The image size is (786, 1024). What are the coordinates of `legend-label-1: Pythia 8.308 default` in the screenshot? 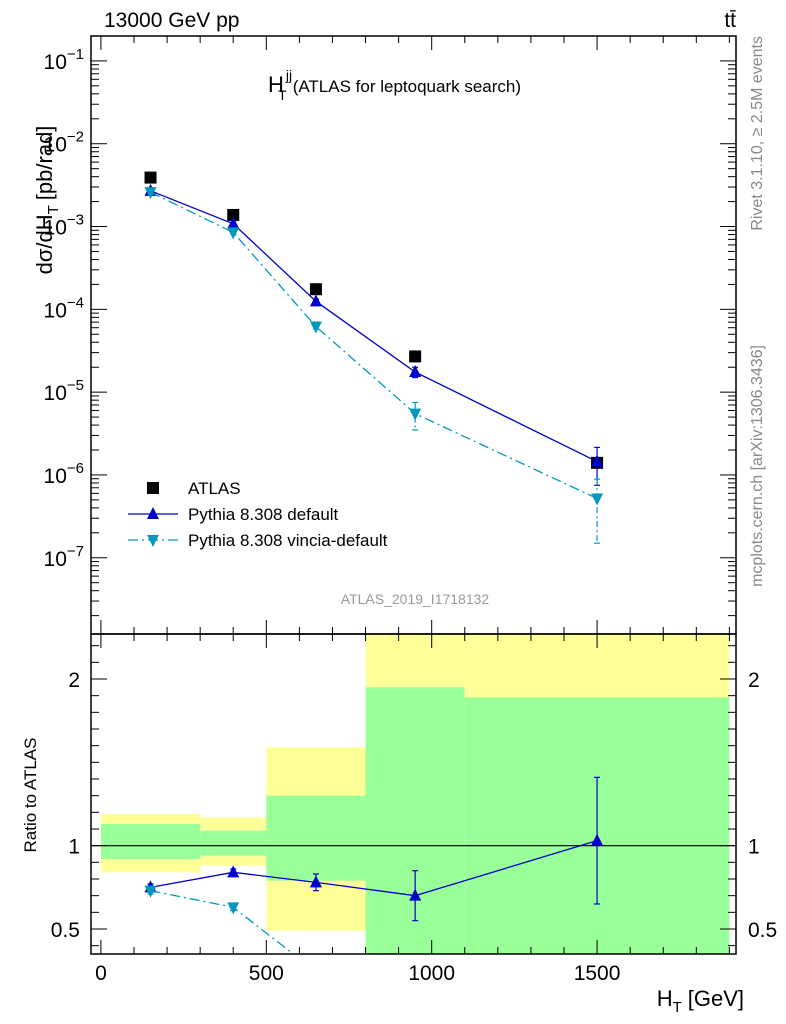 It's located at (263, 514).